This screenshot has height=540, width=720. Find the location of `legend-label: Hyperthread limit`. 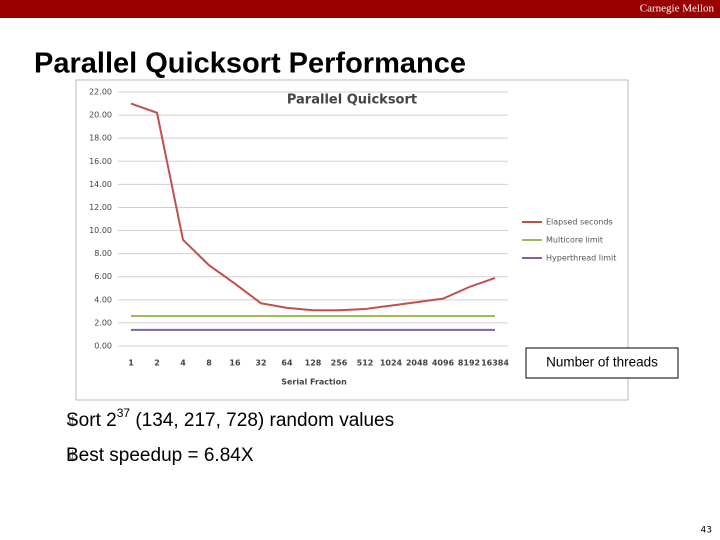

legend-label: Hyperthread limit is located at coordinates (581, 258).